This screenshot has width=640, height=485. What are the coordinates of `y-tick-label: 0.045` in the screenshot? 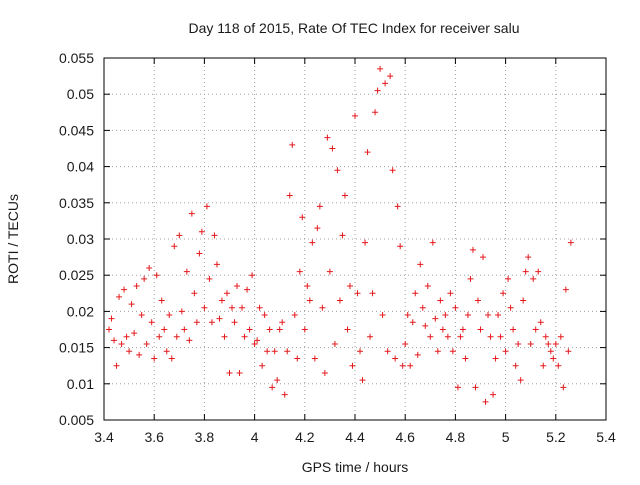 It's located at (76, 130).